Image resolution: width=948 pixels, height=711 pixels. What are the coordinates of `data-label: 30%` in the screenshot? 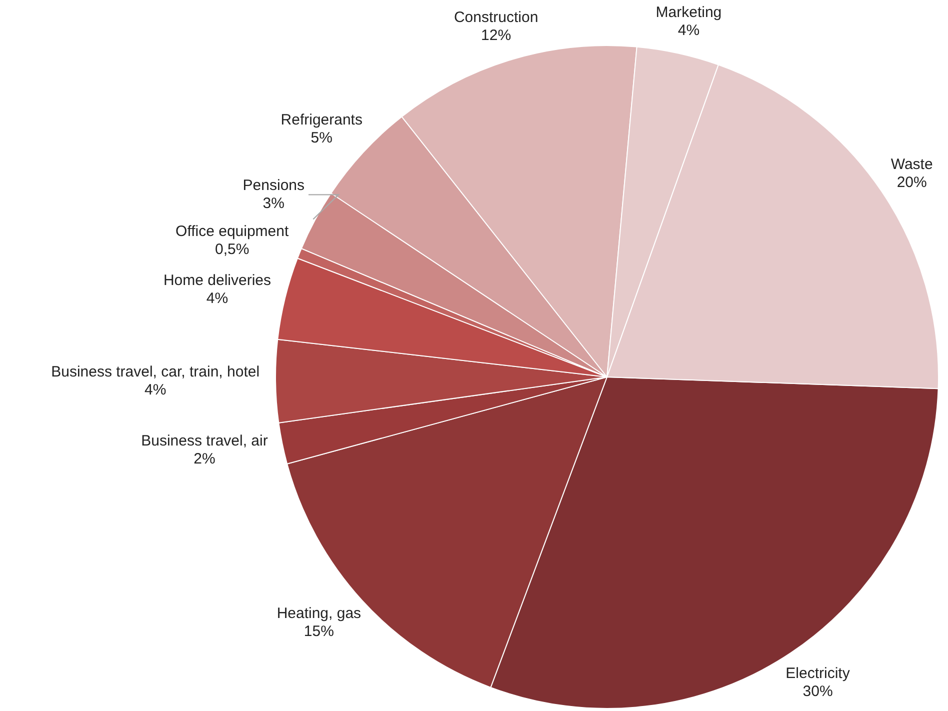 It's located at (817, 691).